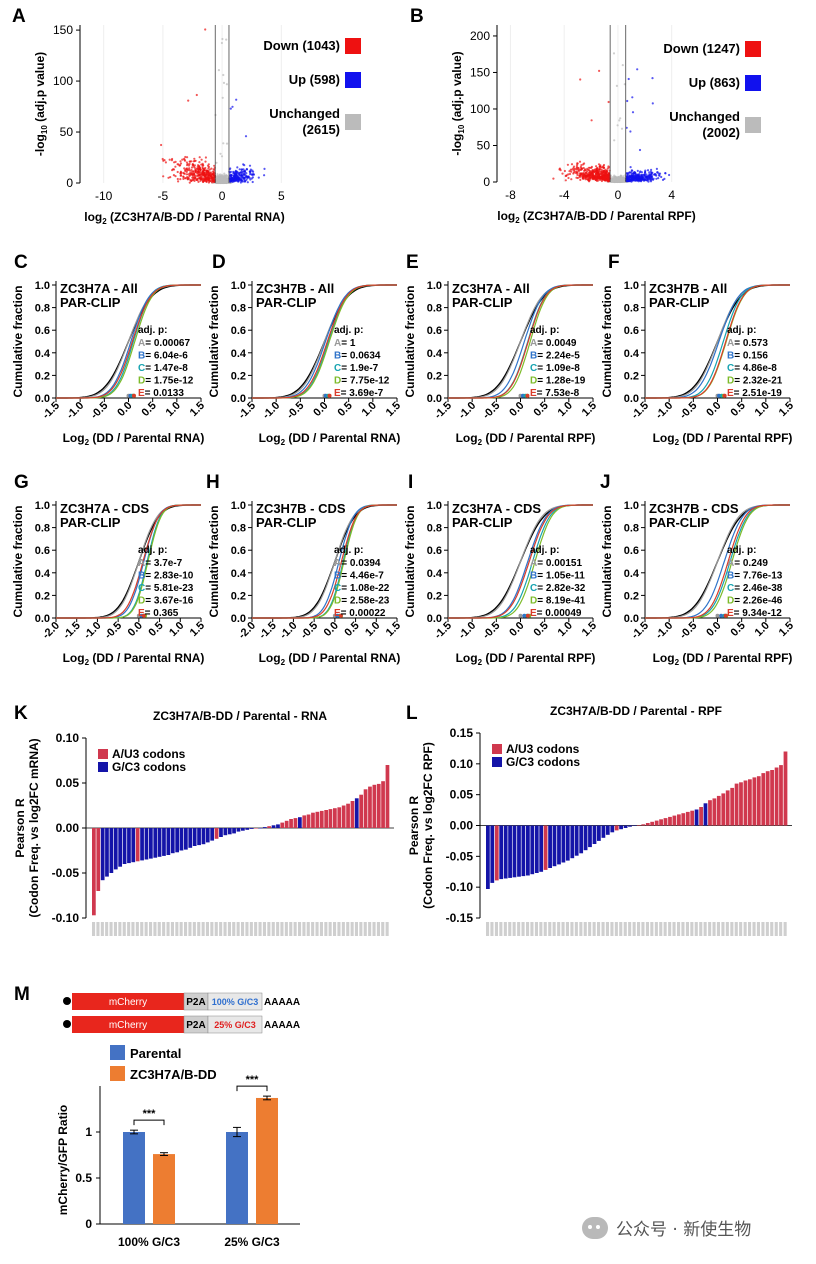 The image size is (816, 1264). I want to click on y-axis-label: Pearson R, so click(414, 825).